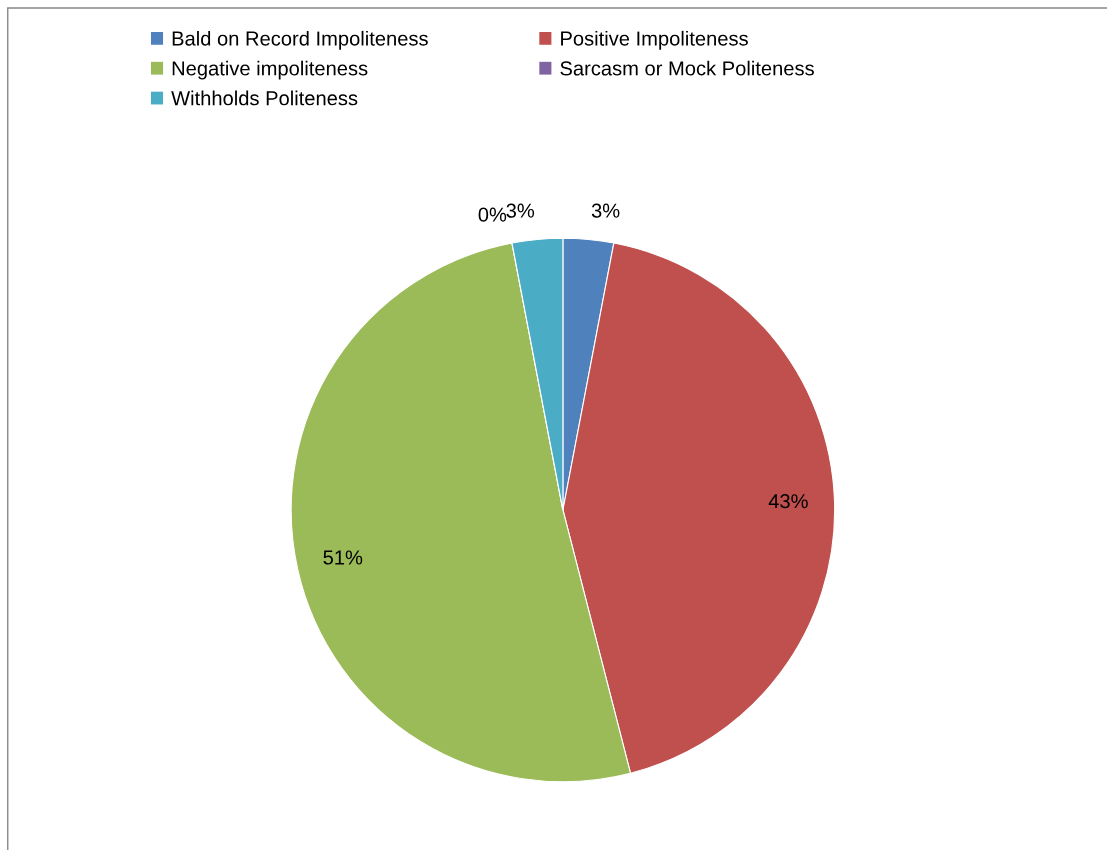 The height and width of the screenshot is (850, 1107). Describe the element at coordinates (492, 214) in the screenshot. I see `text: 0%` at that location.